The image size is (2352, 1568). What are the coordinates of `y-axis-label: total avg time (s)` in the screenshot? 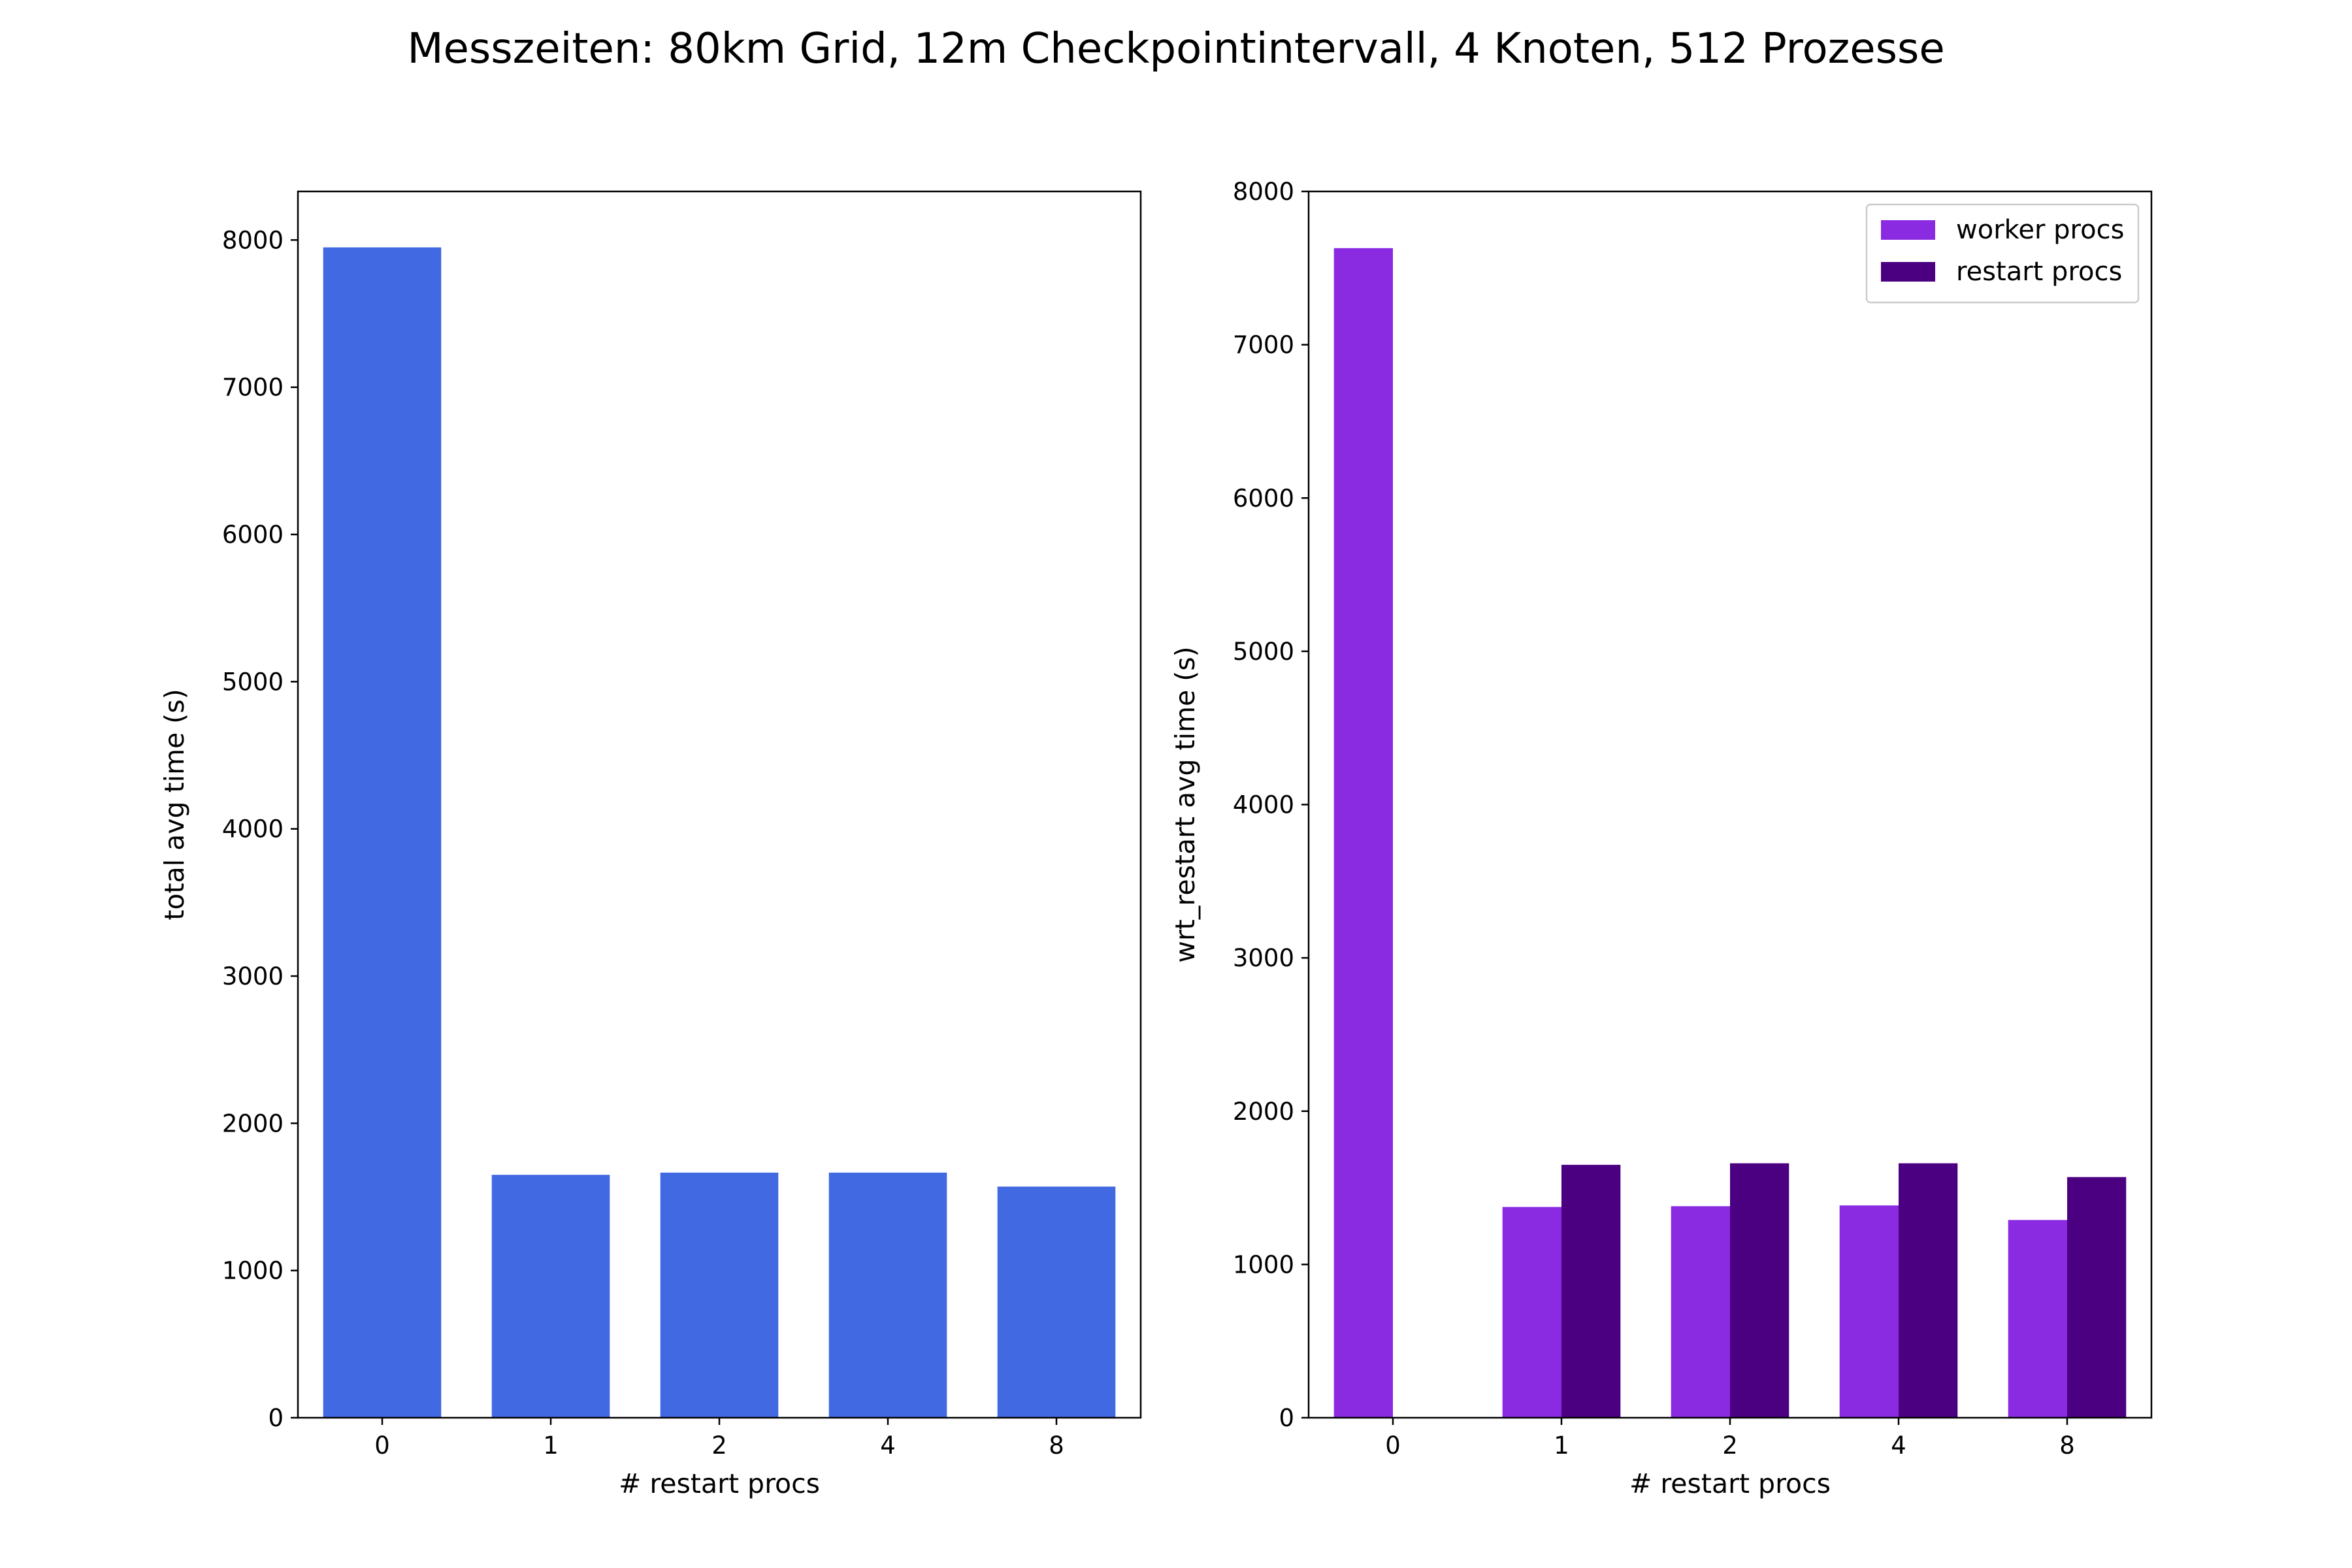 It's located at (174, 804).